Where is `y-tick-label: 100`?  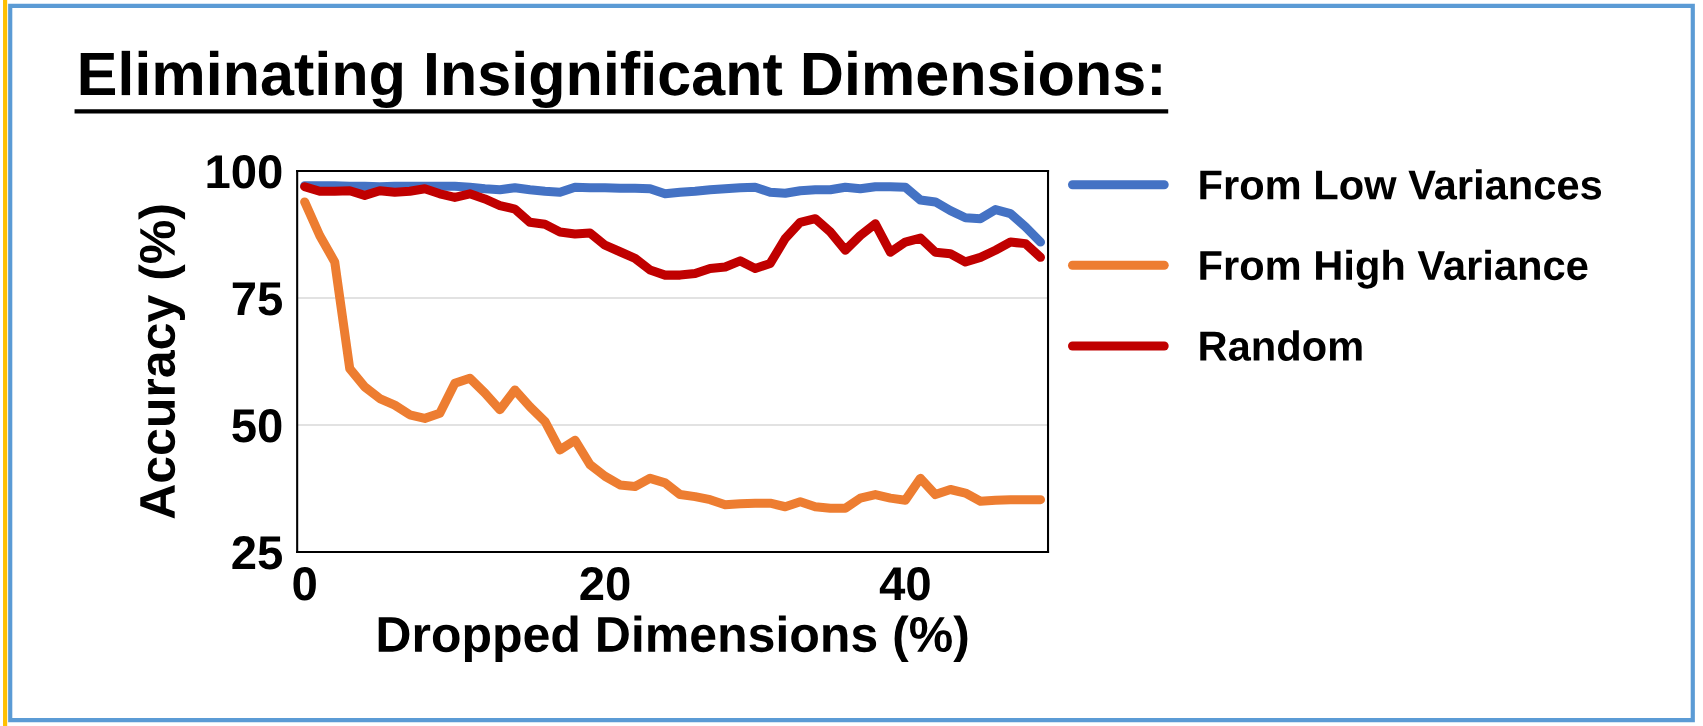 y-tick-label: 100 is located at coordinates (244, 172).